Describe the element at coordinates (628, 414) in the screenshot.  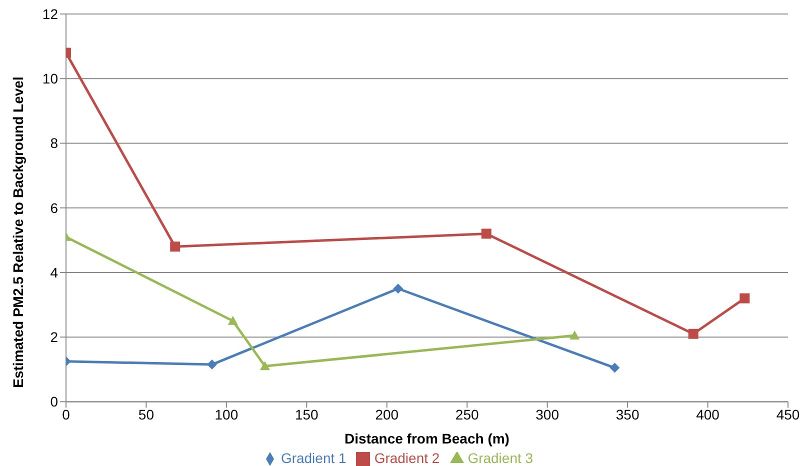
I see `x-tick-label: 350` at that location.